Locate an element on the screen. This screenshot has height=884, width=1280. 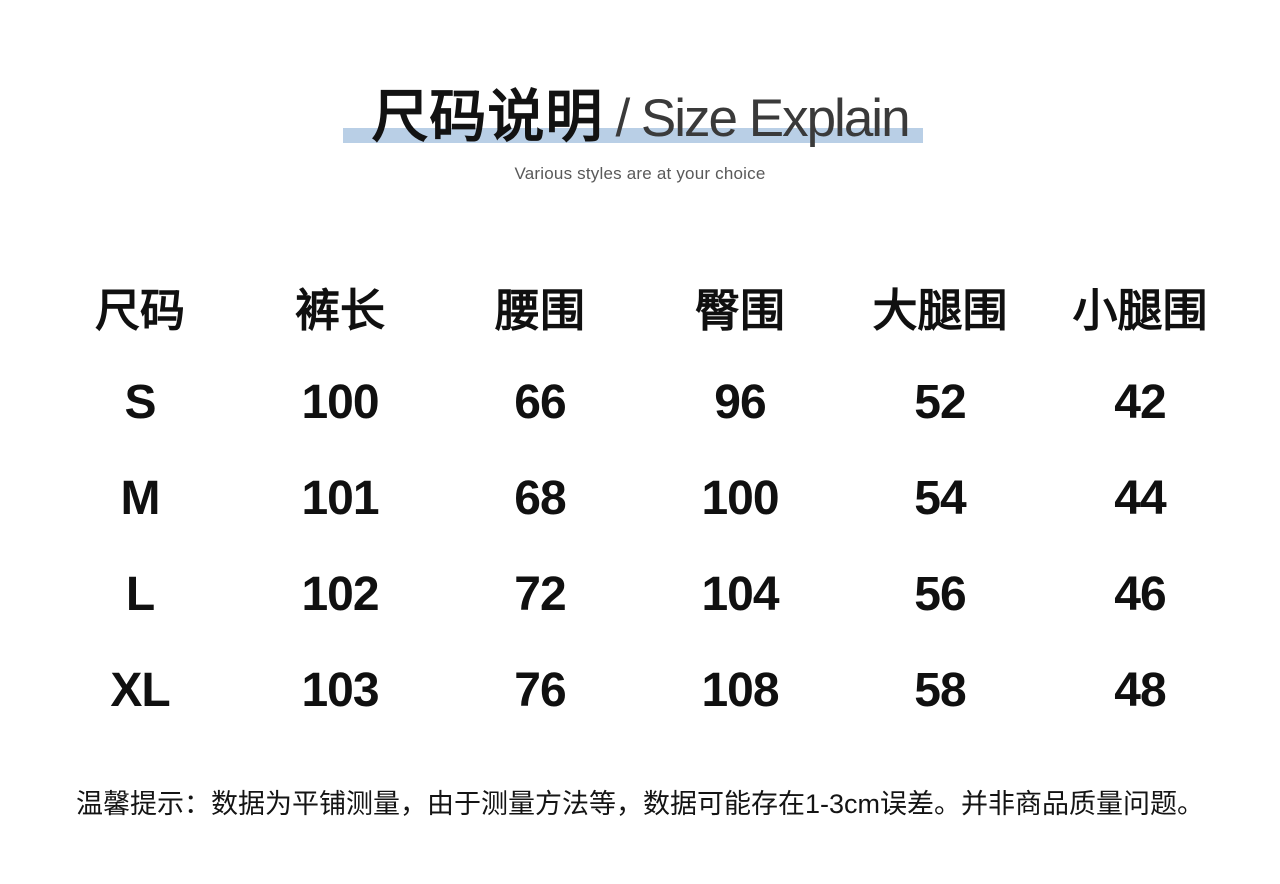
table-cell: 108 is located at coordinates (740, 690).